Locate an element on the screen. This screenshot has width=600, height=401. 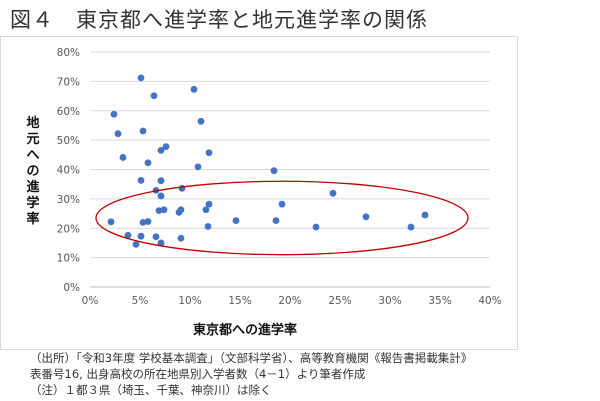
x-tick-label: 0% is located at coordinates (90, 301).